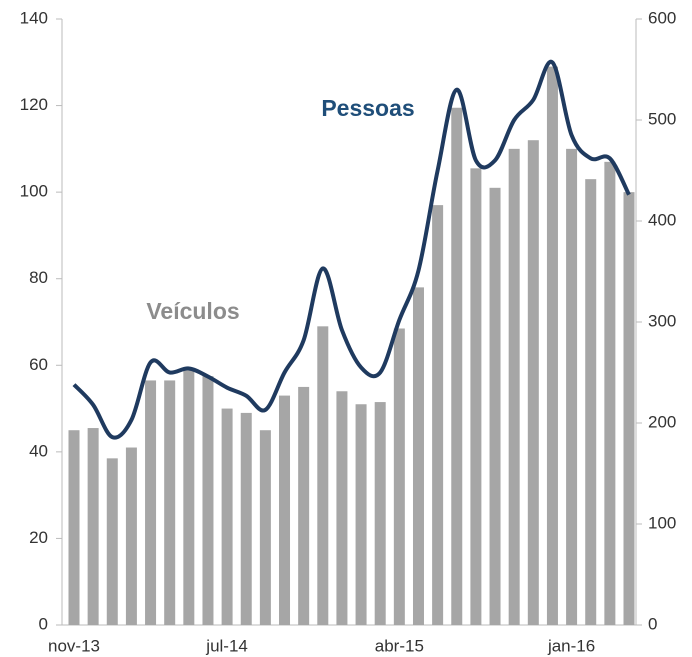 The image size is (692, 657). I want to click on x-tick-label: jul-14, so click(226, 645).